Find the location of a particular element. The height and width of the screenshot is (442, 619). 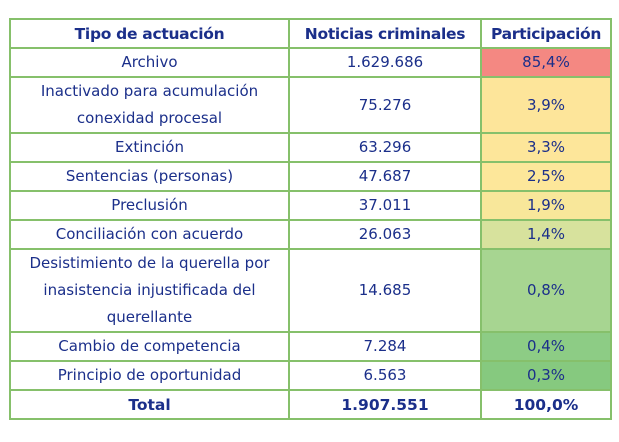

table-row: Preclusión 37.011 1,9% is located at coordinates (310, 205).